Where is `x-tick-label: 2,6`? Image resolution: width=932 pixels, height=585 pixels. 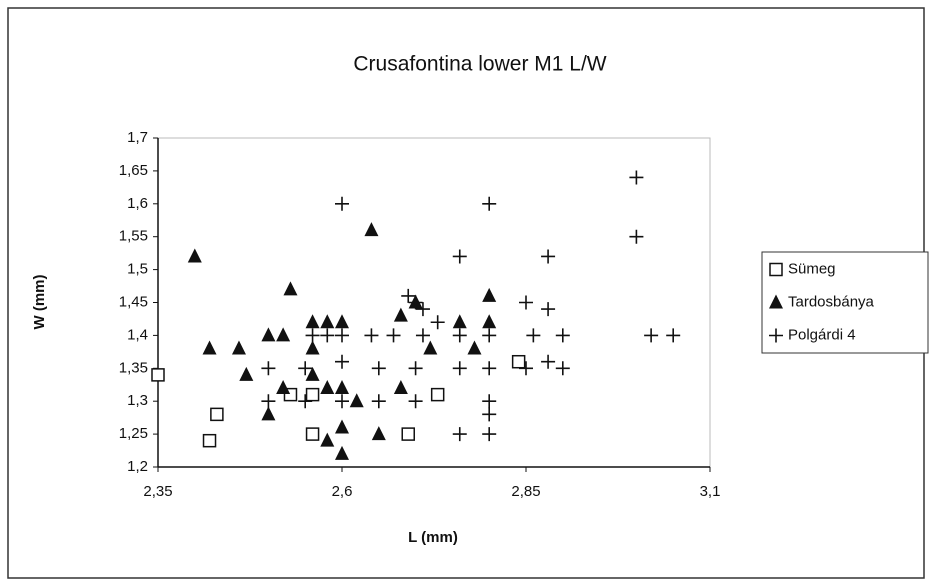
x-tick-label: 2,6 is located at coordinates (342, 491).